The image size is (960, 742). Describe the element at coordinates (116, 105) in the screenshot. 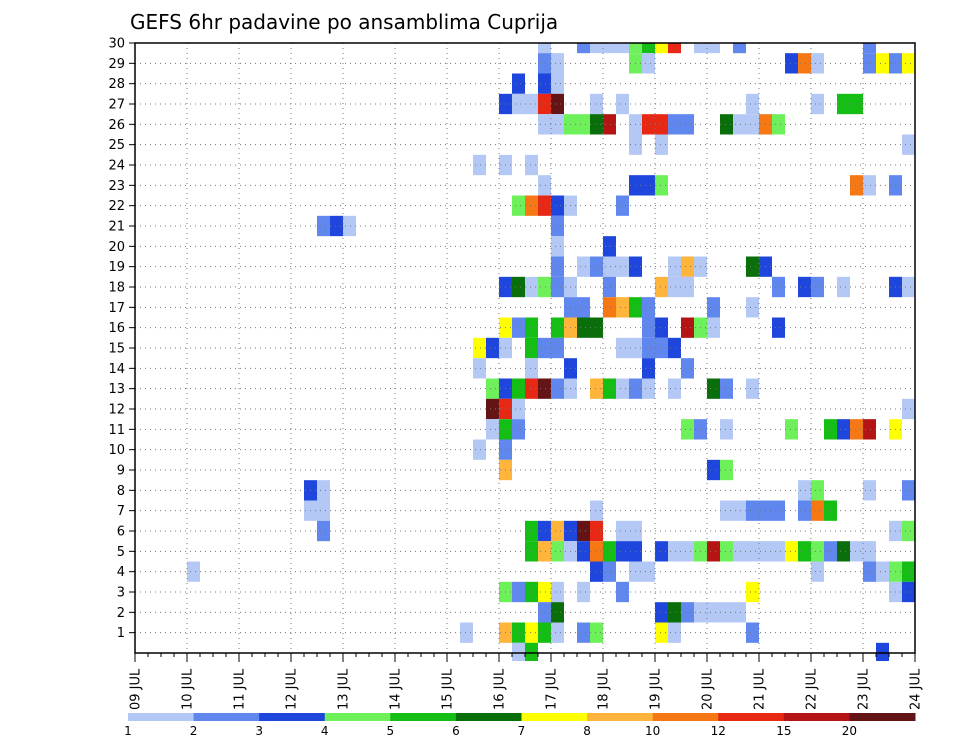

I see `y-tick-label: 27` at that location.